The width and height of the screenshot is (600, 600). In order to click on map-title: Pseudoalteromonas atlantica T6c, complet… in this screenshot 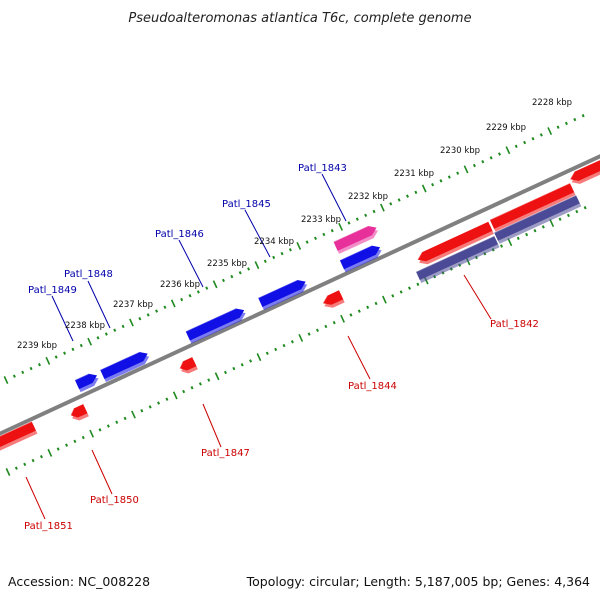, I will do `click(299, 18)`.